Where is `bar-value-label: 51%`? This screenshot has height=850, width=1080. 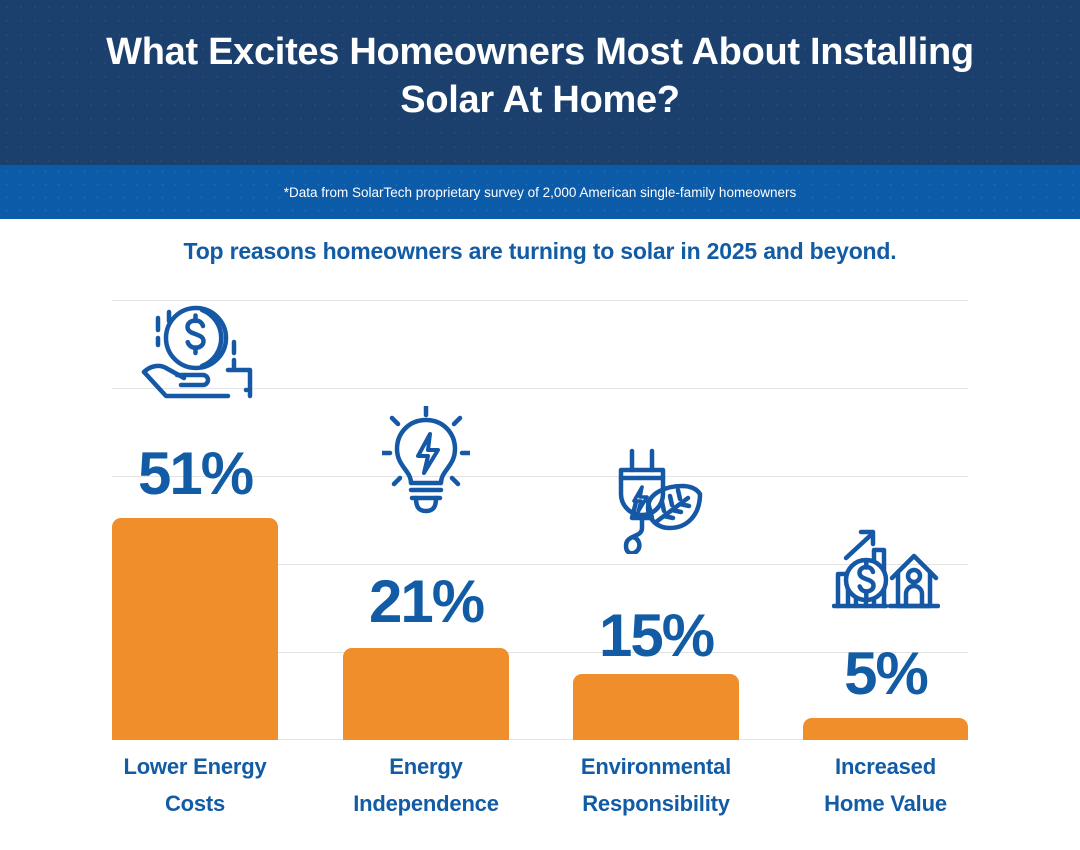
bar-value-label: 51% is located at coordinates (195, 473).